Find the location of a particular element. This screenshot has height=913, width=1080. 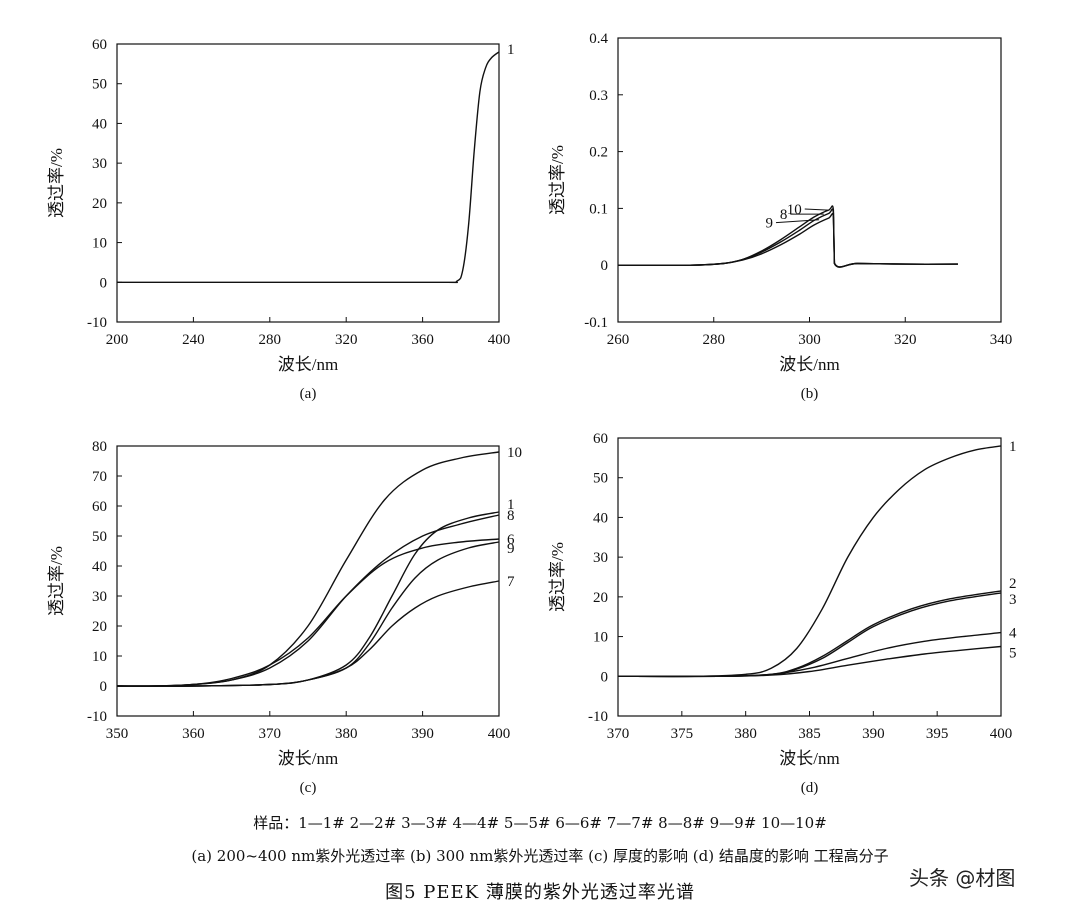

y-tick-label: 80 is located at coordinates (99, 447).